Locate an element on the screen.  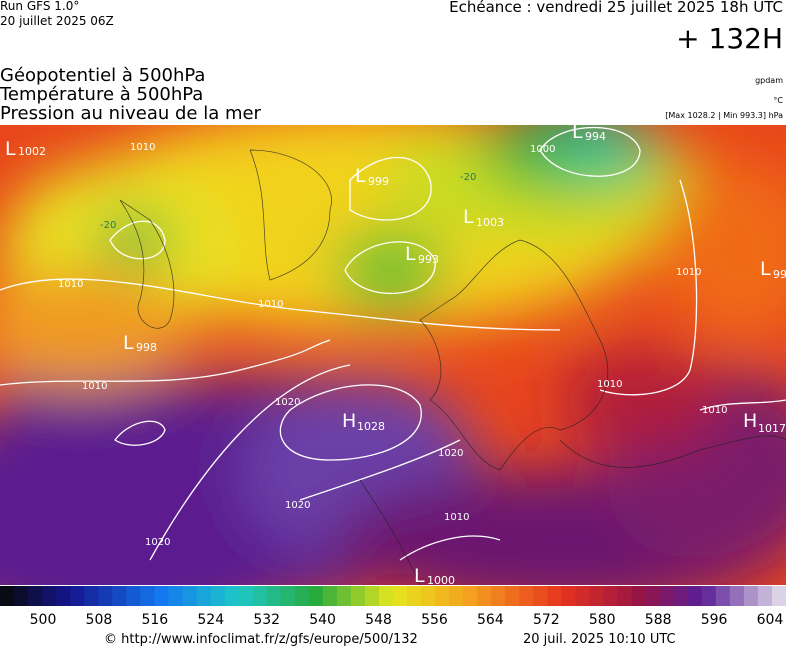
temperature-label: -20 is located at coordinates (108, 225).